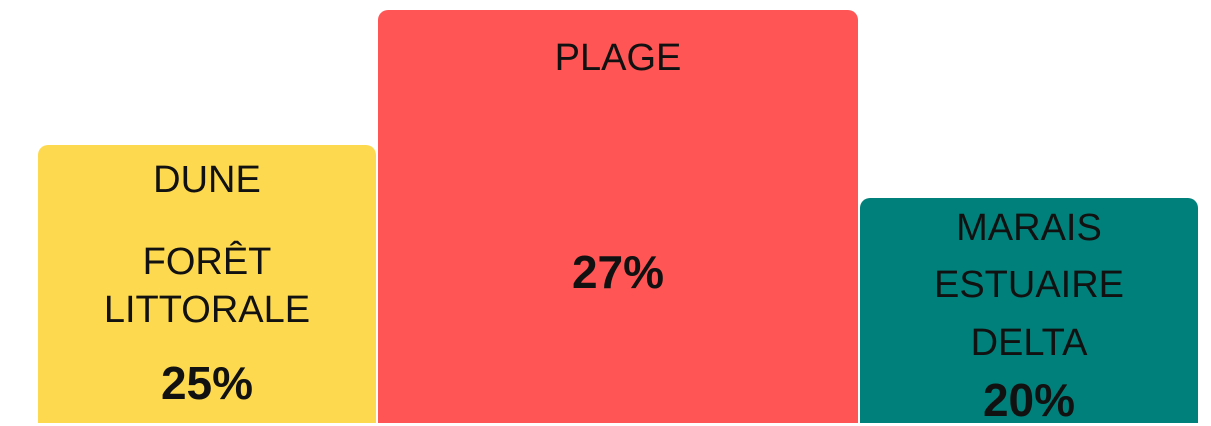  I want to click on box-label: FORÊT, so click(207, 262).